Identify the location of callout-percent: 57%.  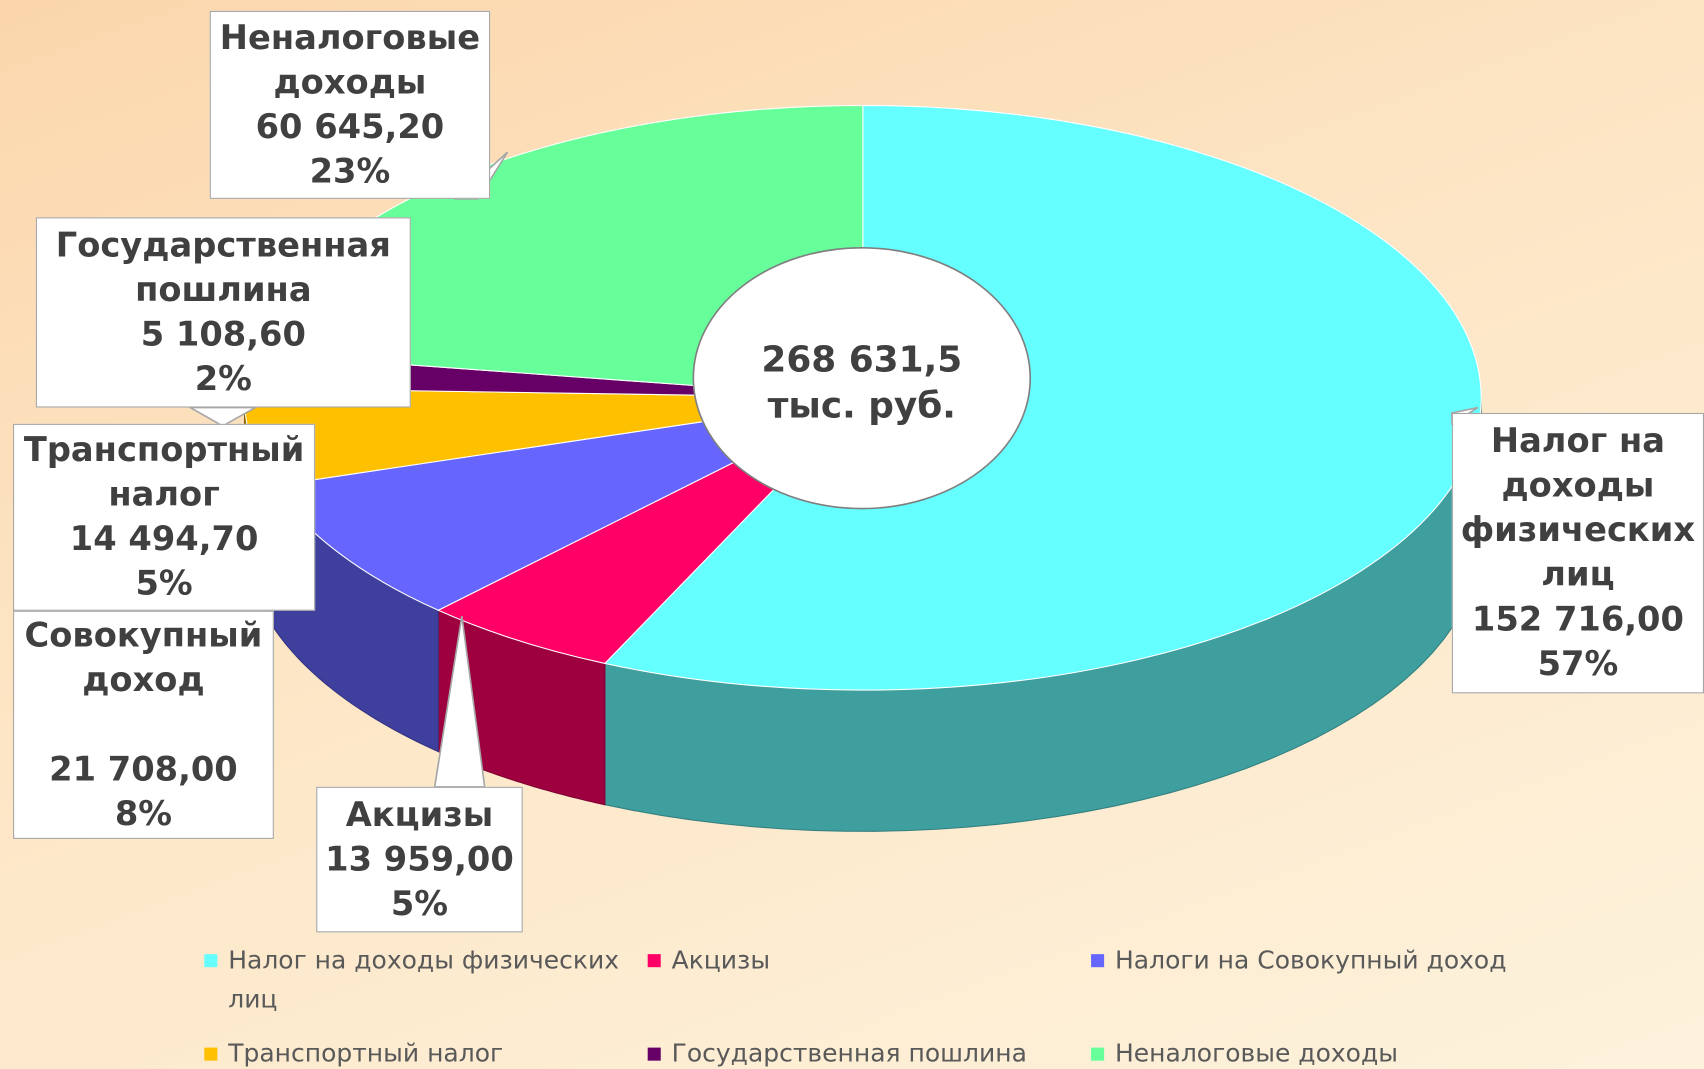
(1578, 664).